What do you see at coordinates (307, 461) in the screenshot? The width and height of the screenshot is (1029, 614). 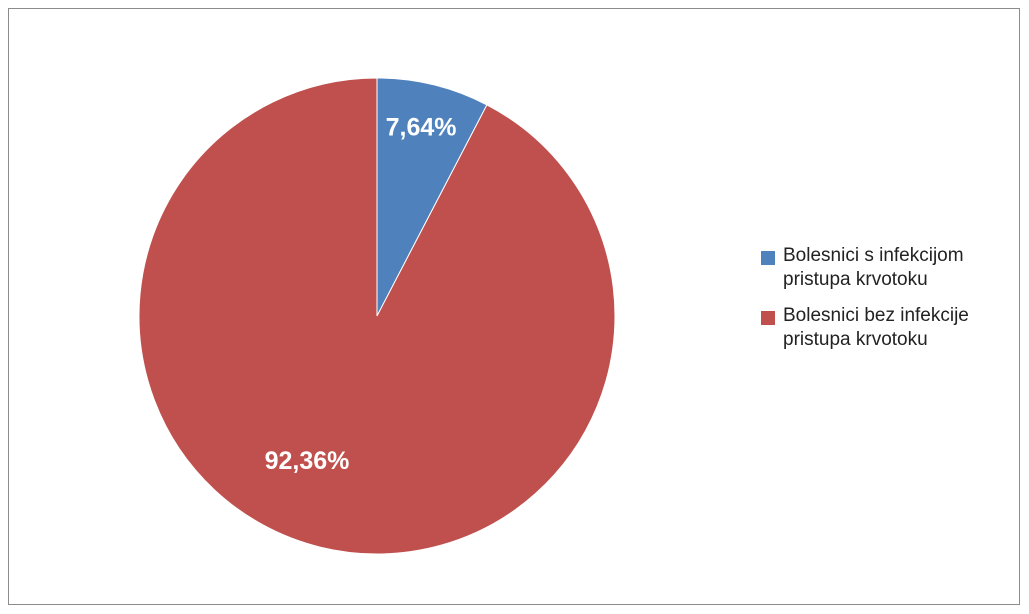 I see `data-label-1: 92,36%` at bounding box center [307, 461].